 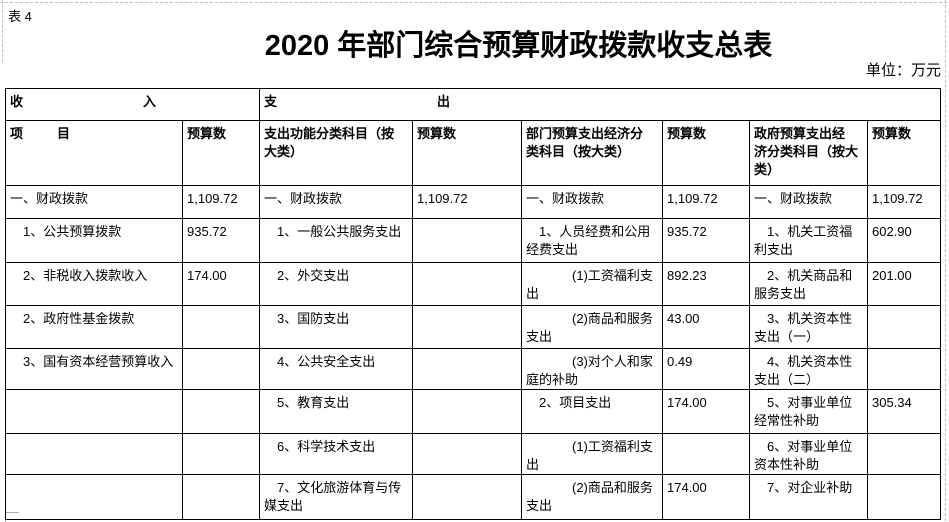 What do you see at coordinates (473, 2) in the screenshot?
I see `page-boundary-top` at bounding box center [473, 2].